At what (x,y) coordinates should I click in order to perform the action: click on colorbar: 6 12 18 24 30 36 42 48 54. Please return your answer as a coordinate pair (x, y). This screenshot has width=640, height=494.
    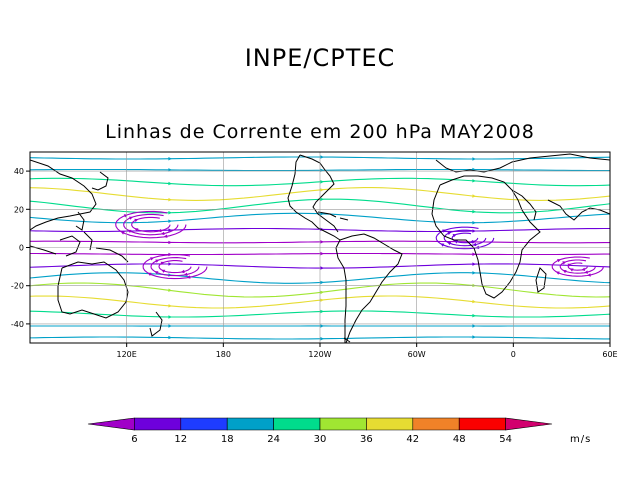
    Looking at the image, I should click on (320, 431).